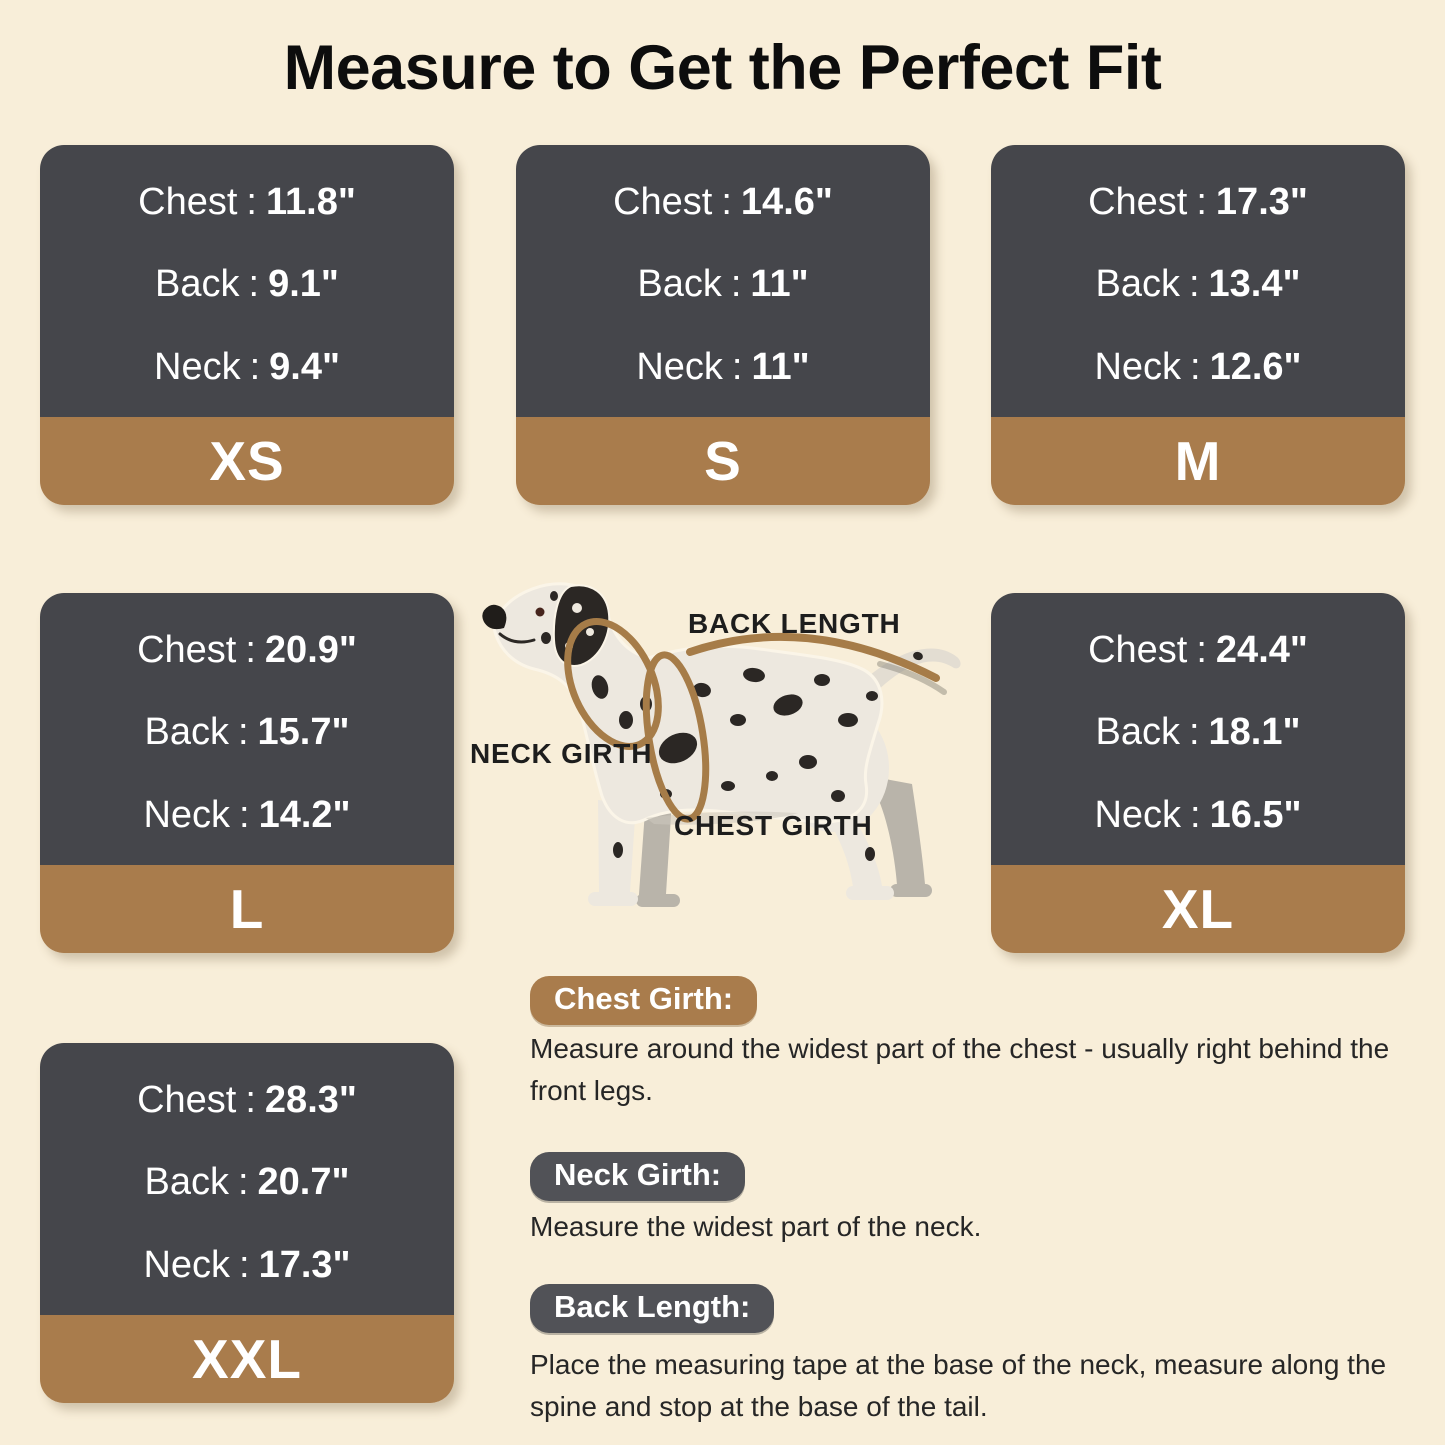  I want to click on dog-eye, so click(540, 612).